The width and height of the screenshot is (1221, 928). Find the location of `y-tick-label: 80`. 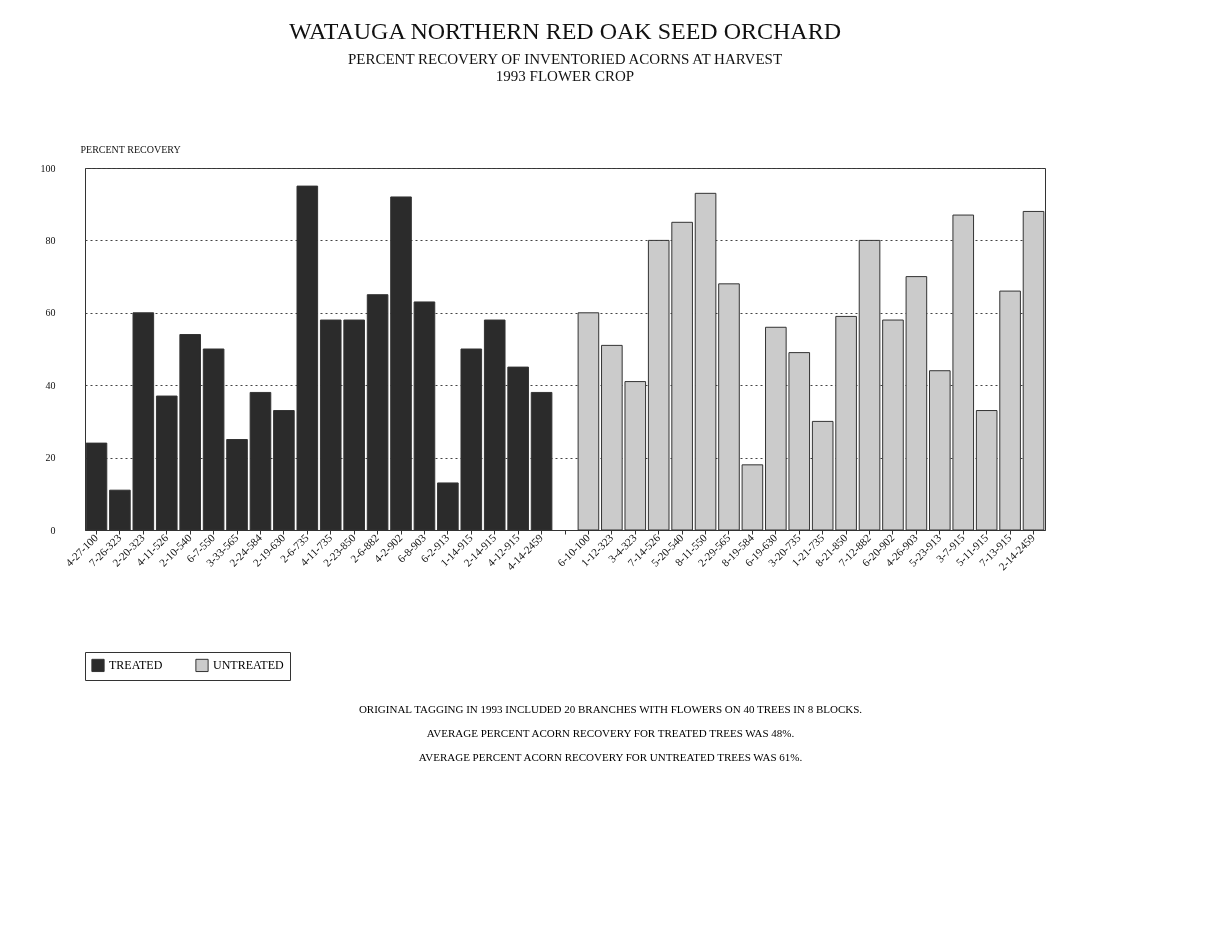

y-tick-label: 80 is located at coordinates (50, 240).